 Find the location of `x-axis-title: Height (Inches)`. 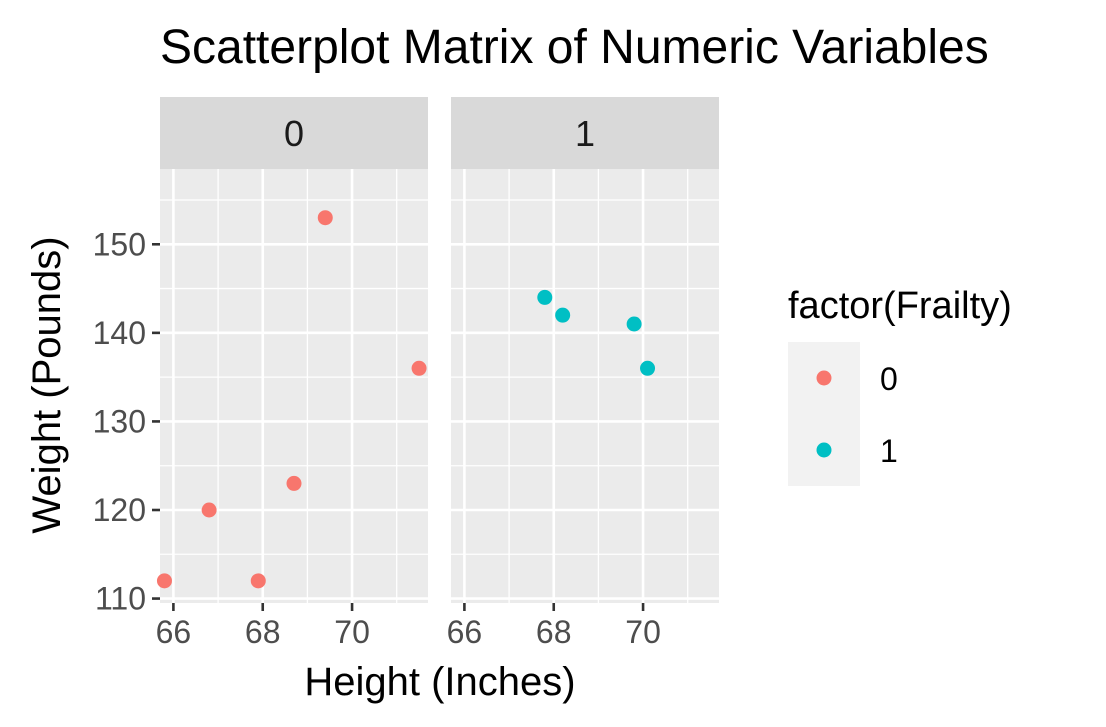

x-axis-title: Height (Inches) is located at coordinates (439, 682).